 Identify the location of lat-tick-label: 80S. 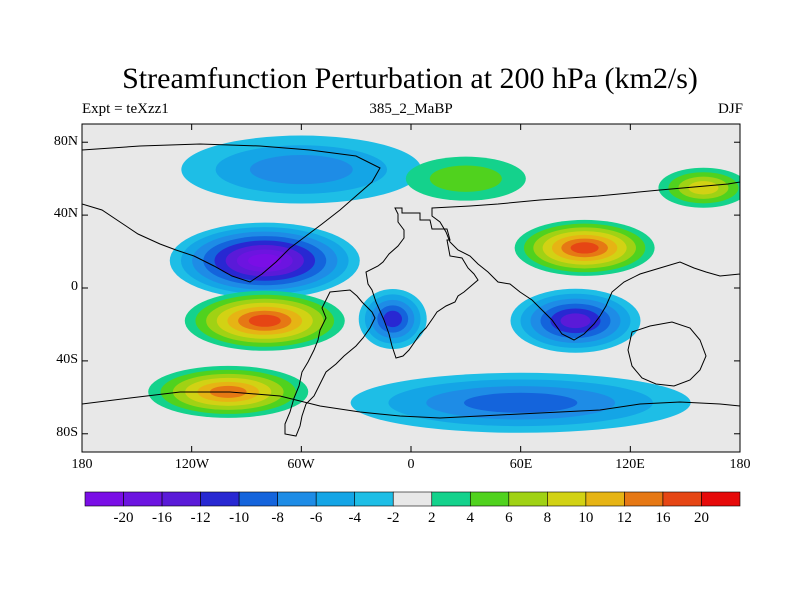
(67, 432).